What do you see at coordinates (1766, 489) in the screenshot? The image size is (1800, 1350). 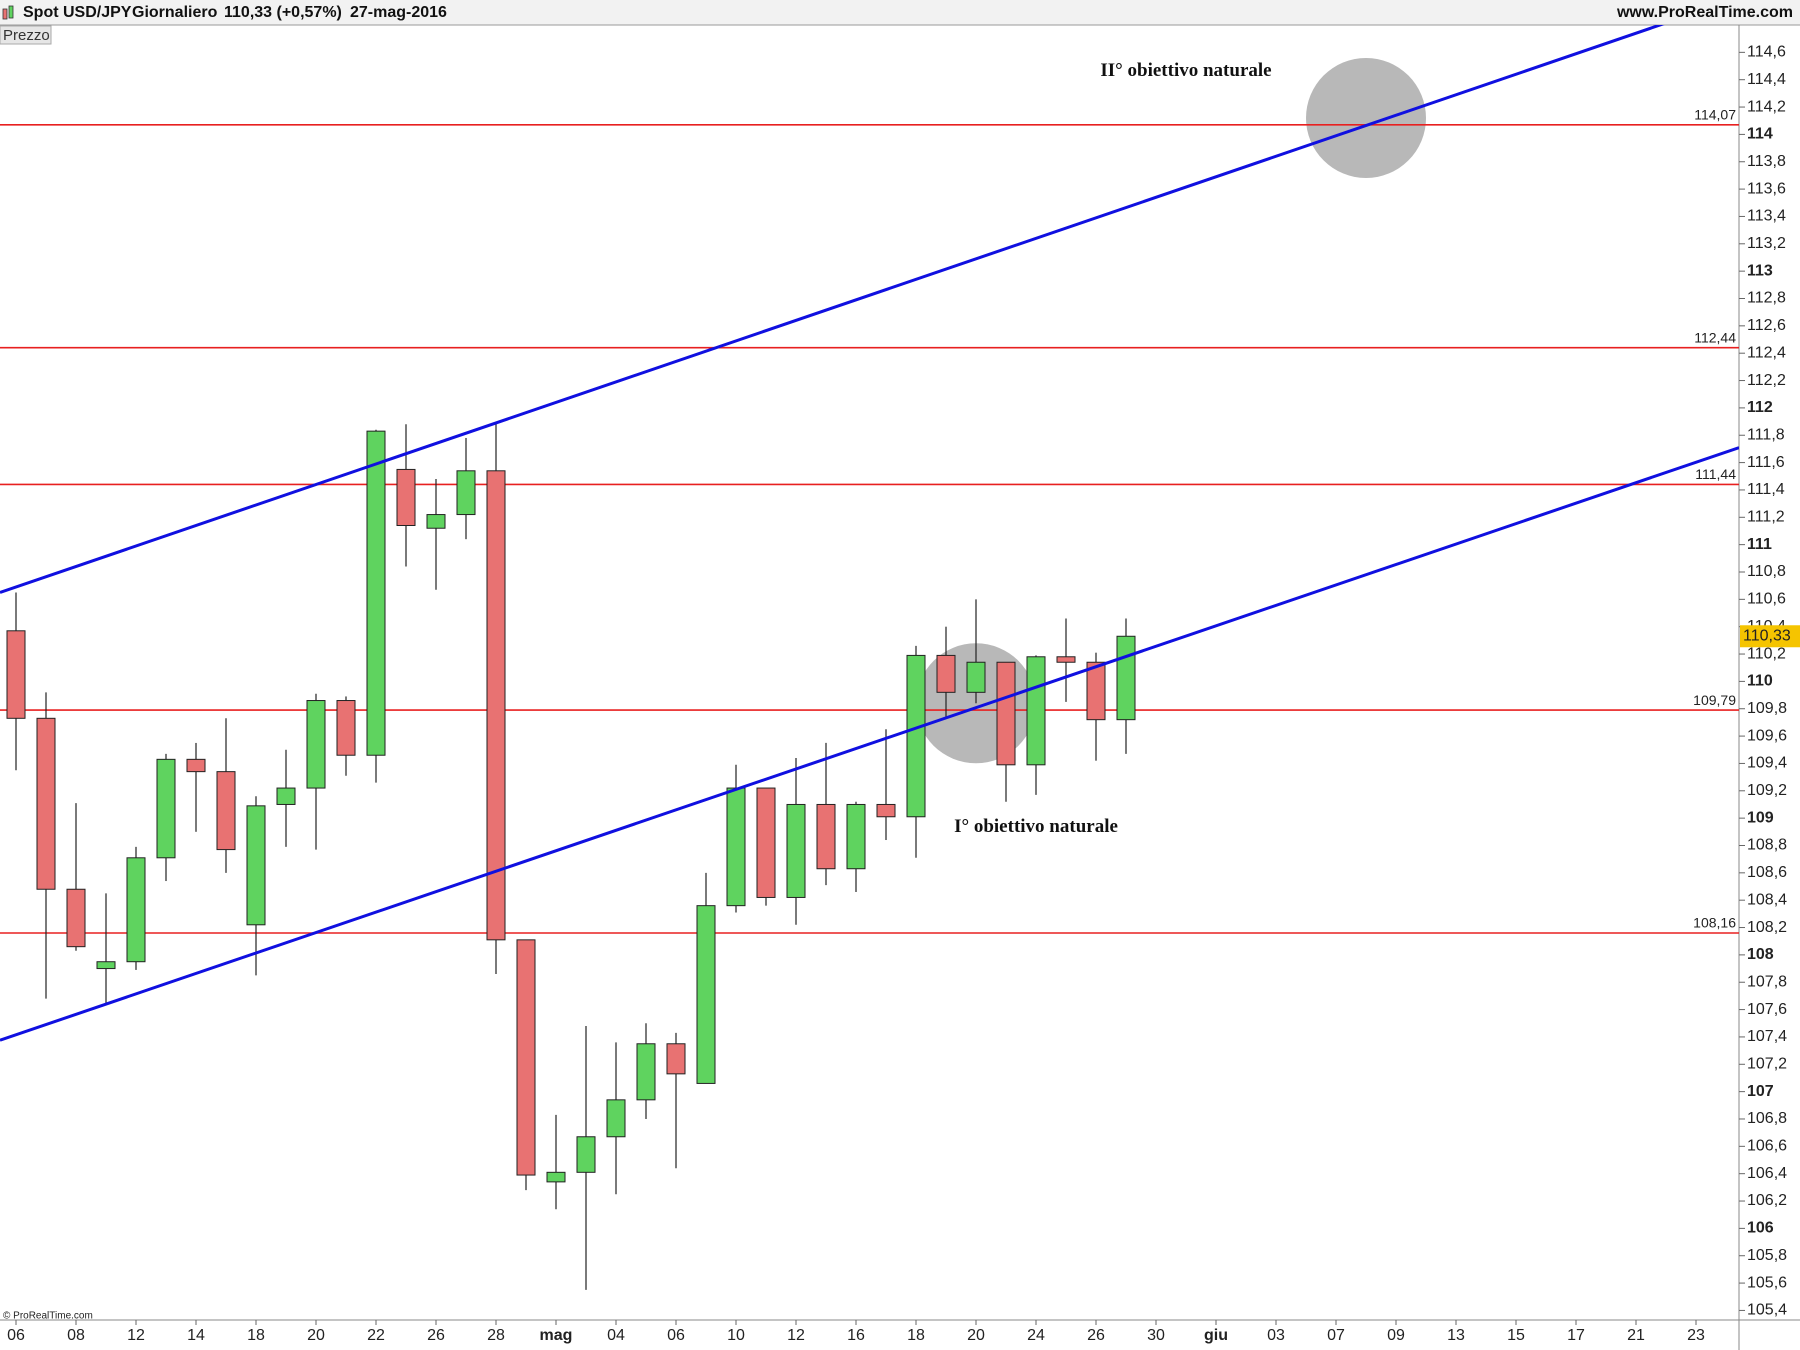 I see `y-tick-label: 111,4` at bounding box center [1766, 489].